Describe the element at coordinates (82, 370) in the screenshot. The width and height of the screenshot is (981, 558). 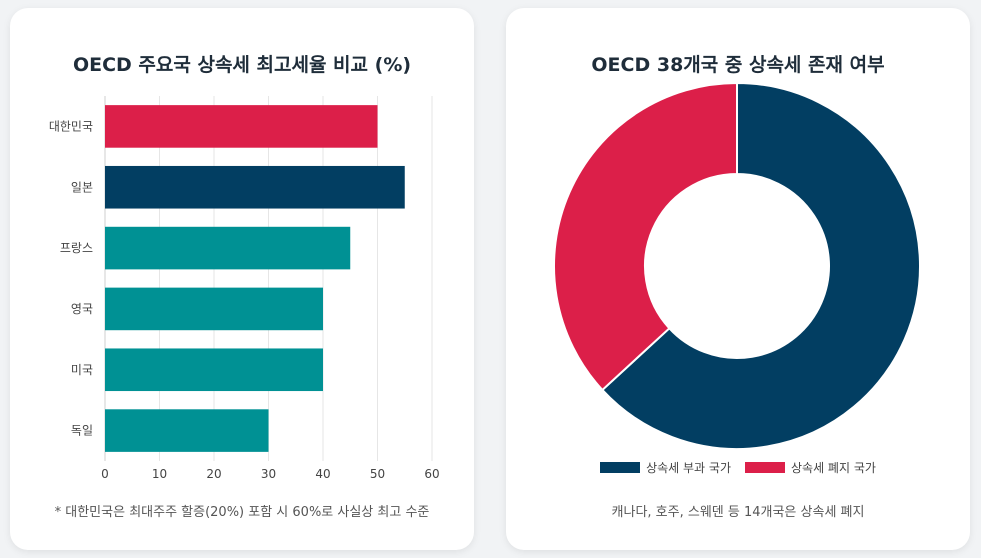
I see `y-tick-label: 미국` at that location.